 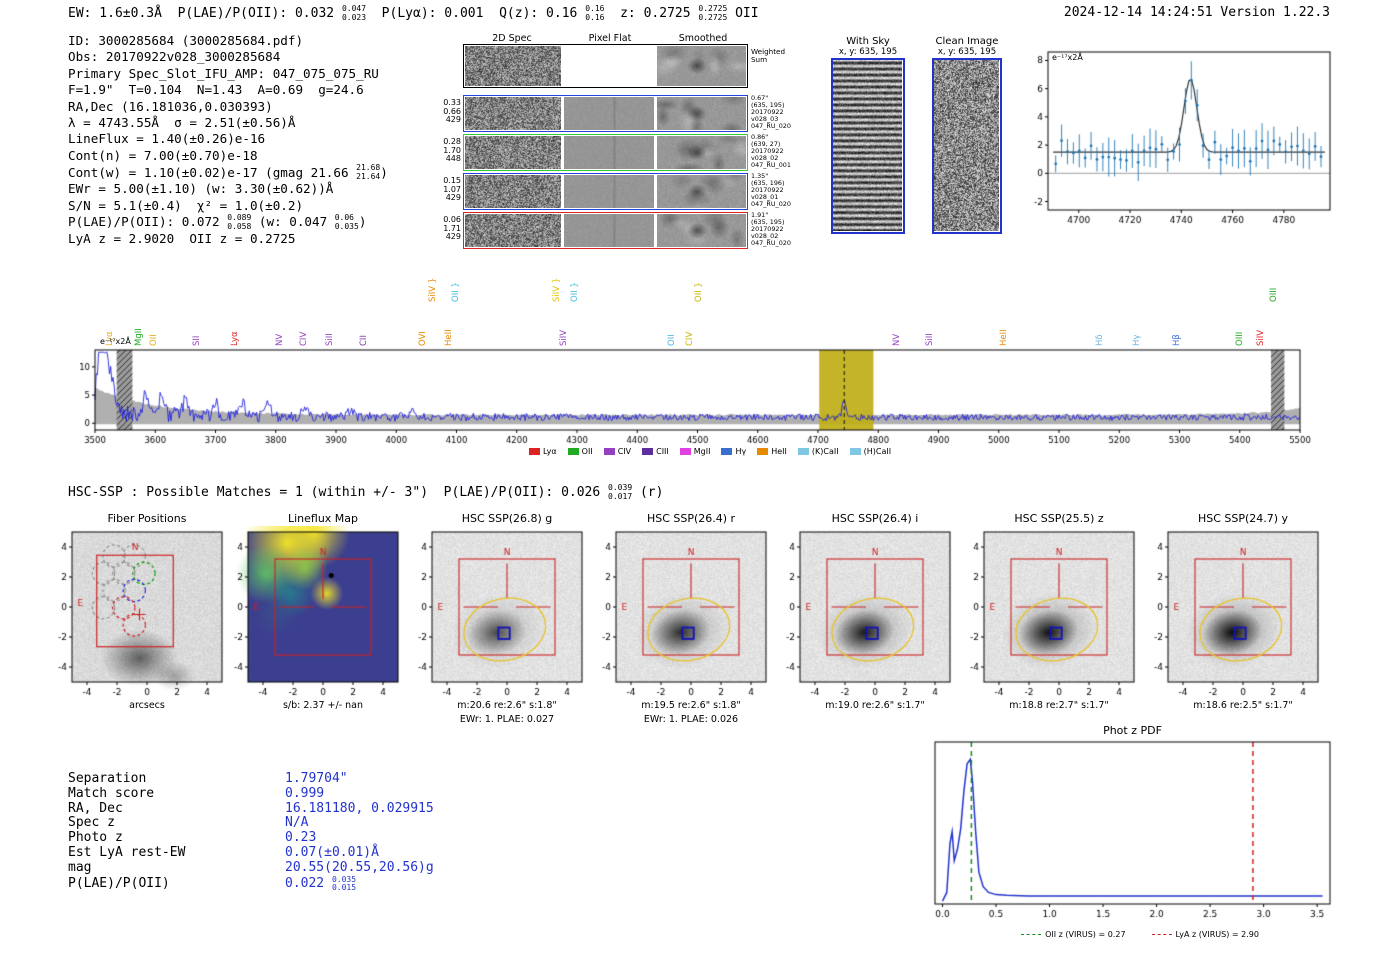 What do you see at coordinates (1130, 827) in the screenshot?
I see `photz-pdf-plot` at bounding box center [1130, 827].